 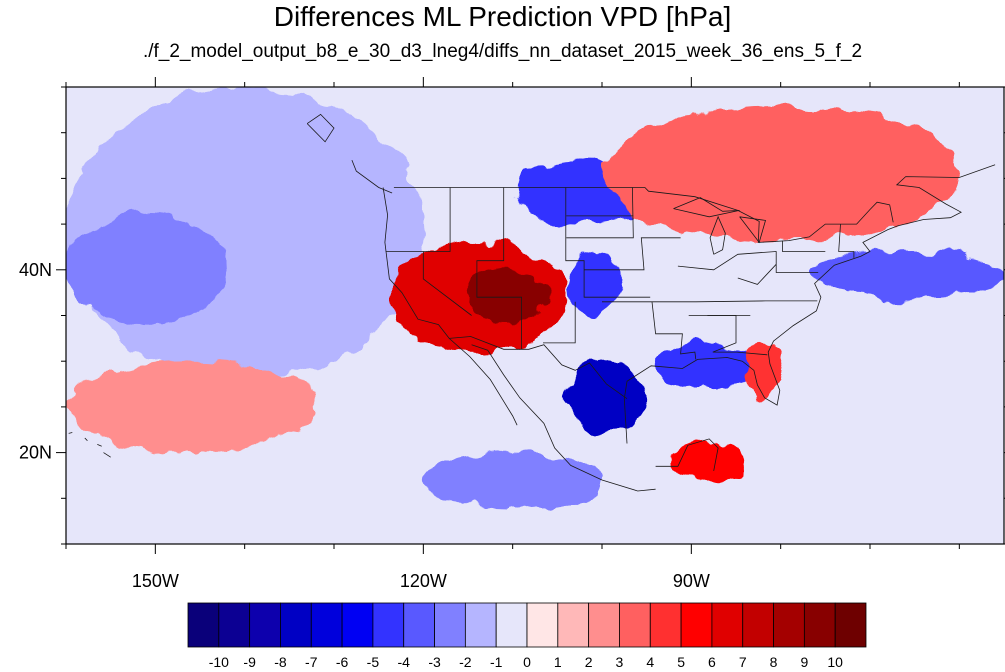 I want to click on x-tick-label: 150W, so click(x=155, y=581).